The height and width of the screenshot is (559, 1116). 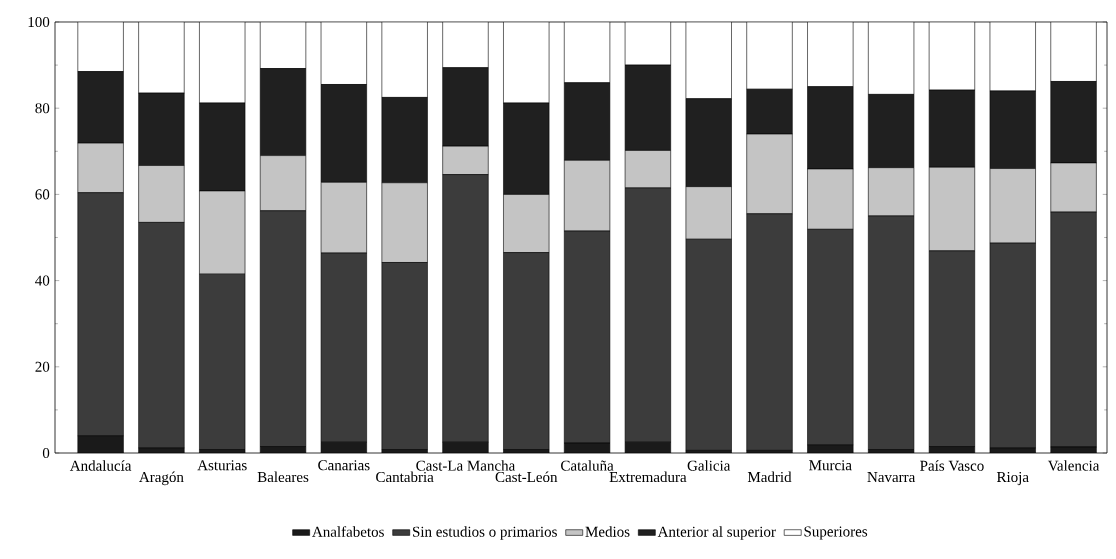 What do you see at coordinates (348, 531) in the screenshot?
I see `legend-label: Analfabetos` at bounding box center [348, 531].